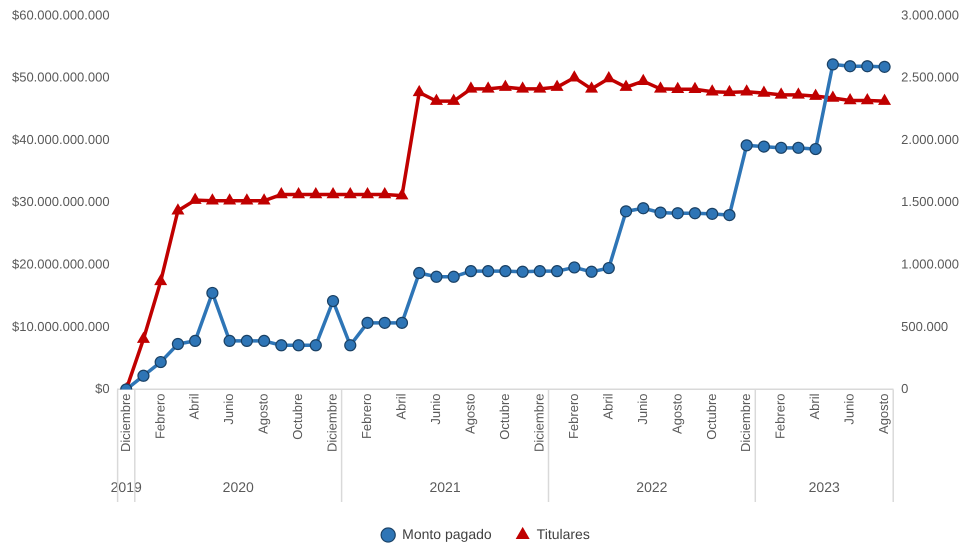 This screenshot has width=975, height=556. I want to click on y2-tick-label: 3.000.000, so click(930, 14).